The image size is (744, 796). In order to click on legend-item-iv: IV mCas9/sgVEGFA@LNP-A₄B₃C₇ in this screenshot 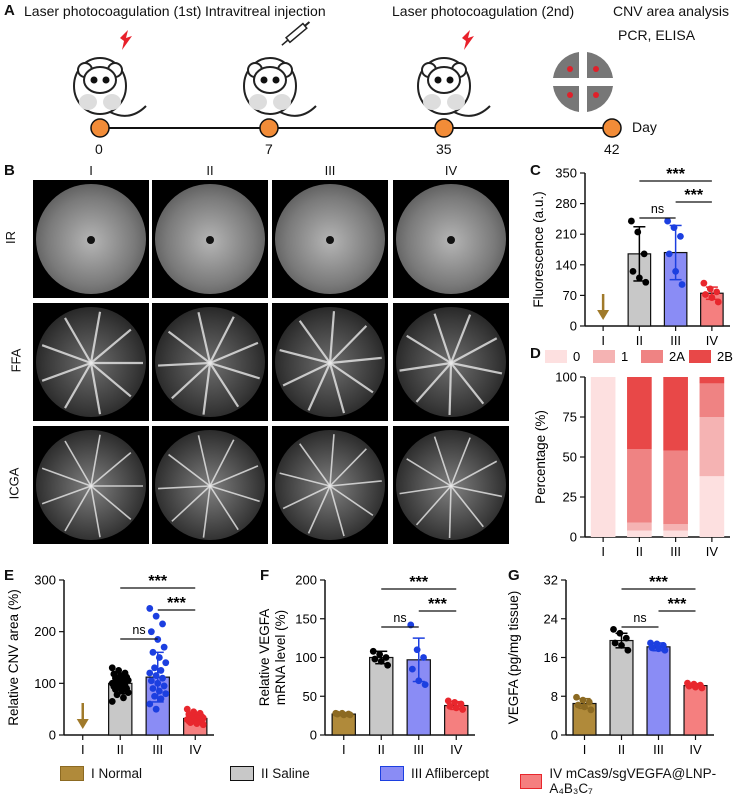, I will do `click(632, 781)`.